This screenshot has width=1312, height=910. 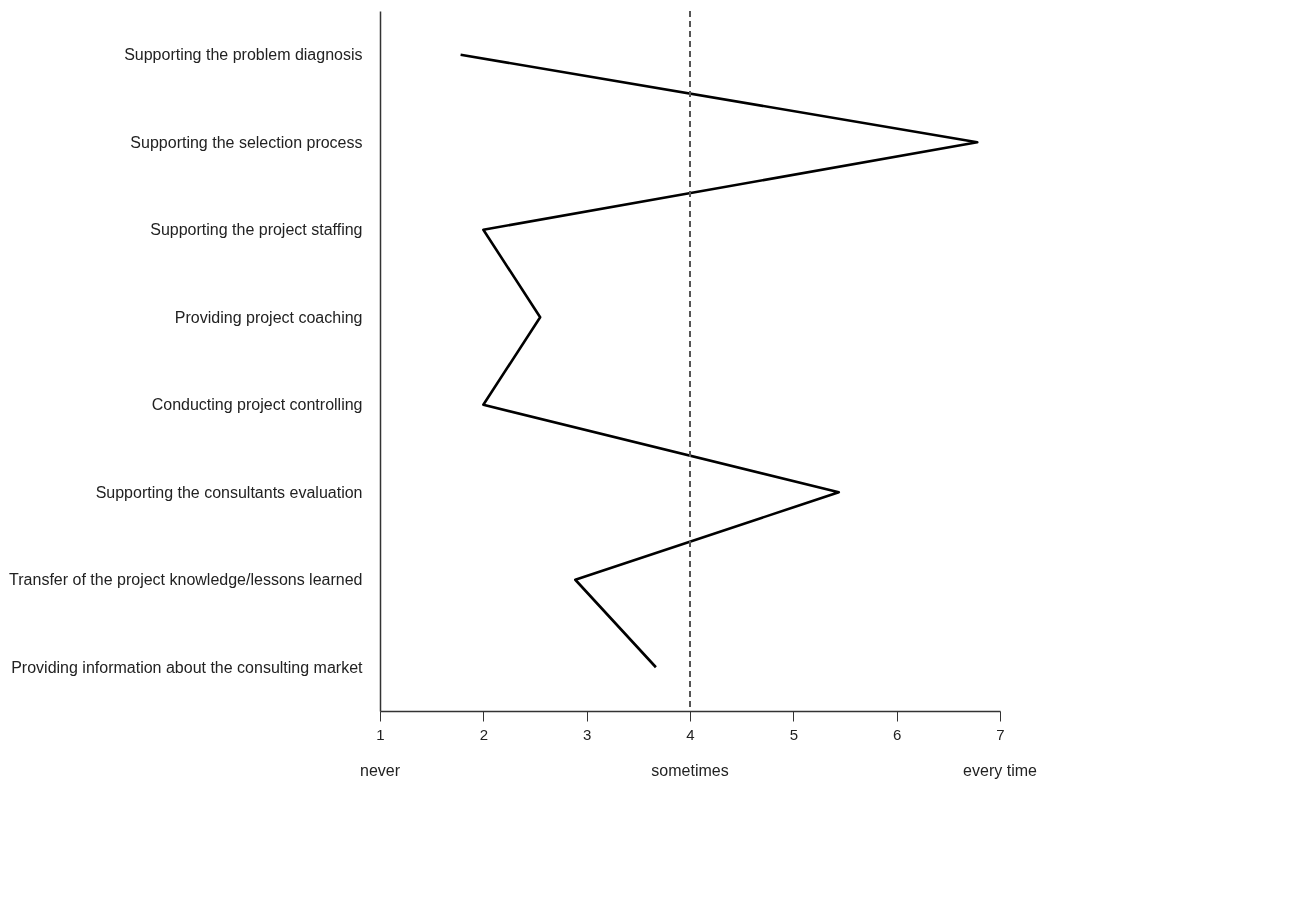 What do you see at coordinates (1000, 734) in the screenshot?
I see `x-tick-label: 7` at bounding box center [1000, 734].